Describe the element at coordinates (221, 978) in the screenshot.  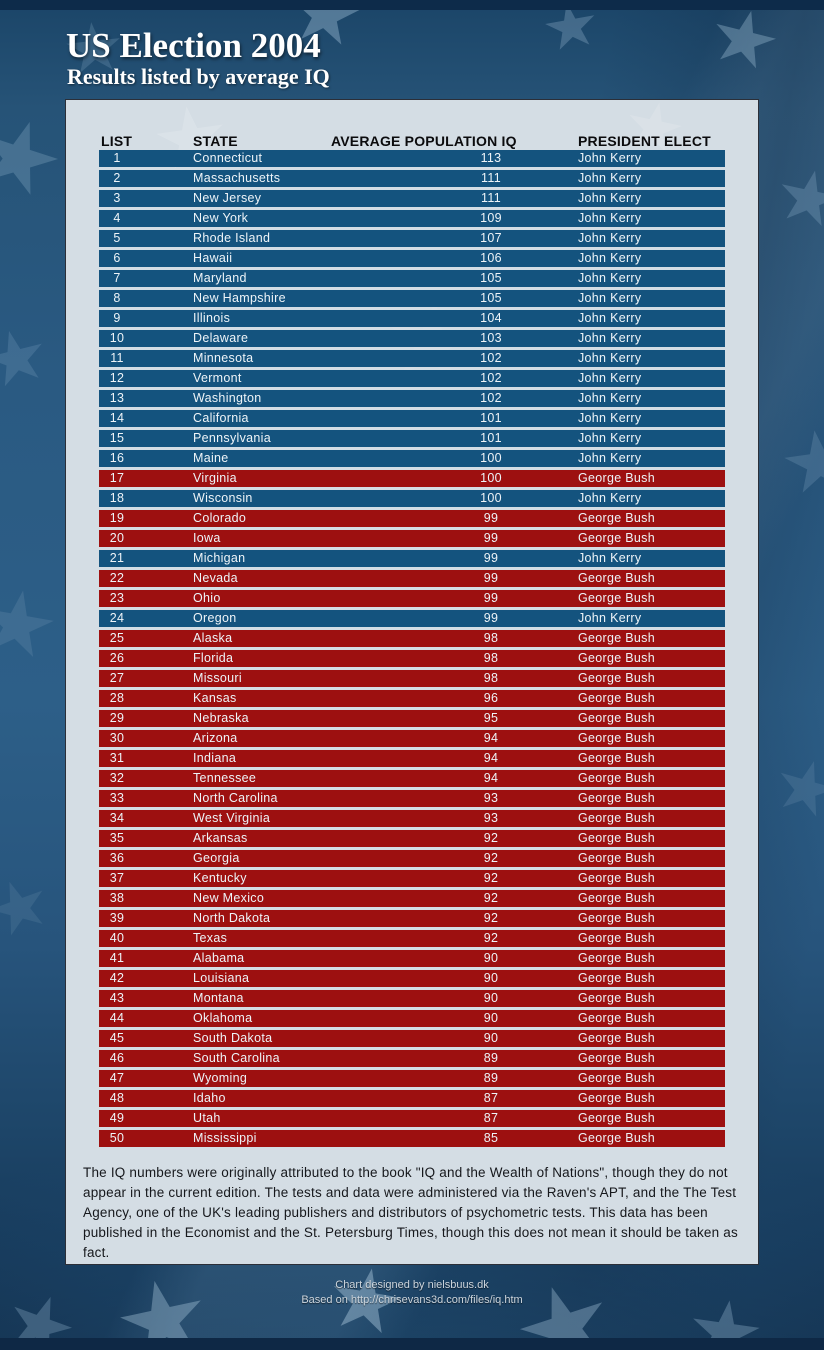
I see `cell-state-name: Louisiana` at that location.